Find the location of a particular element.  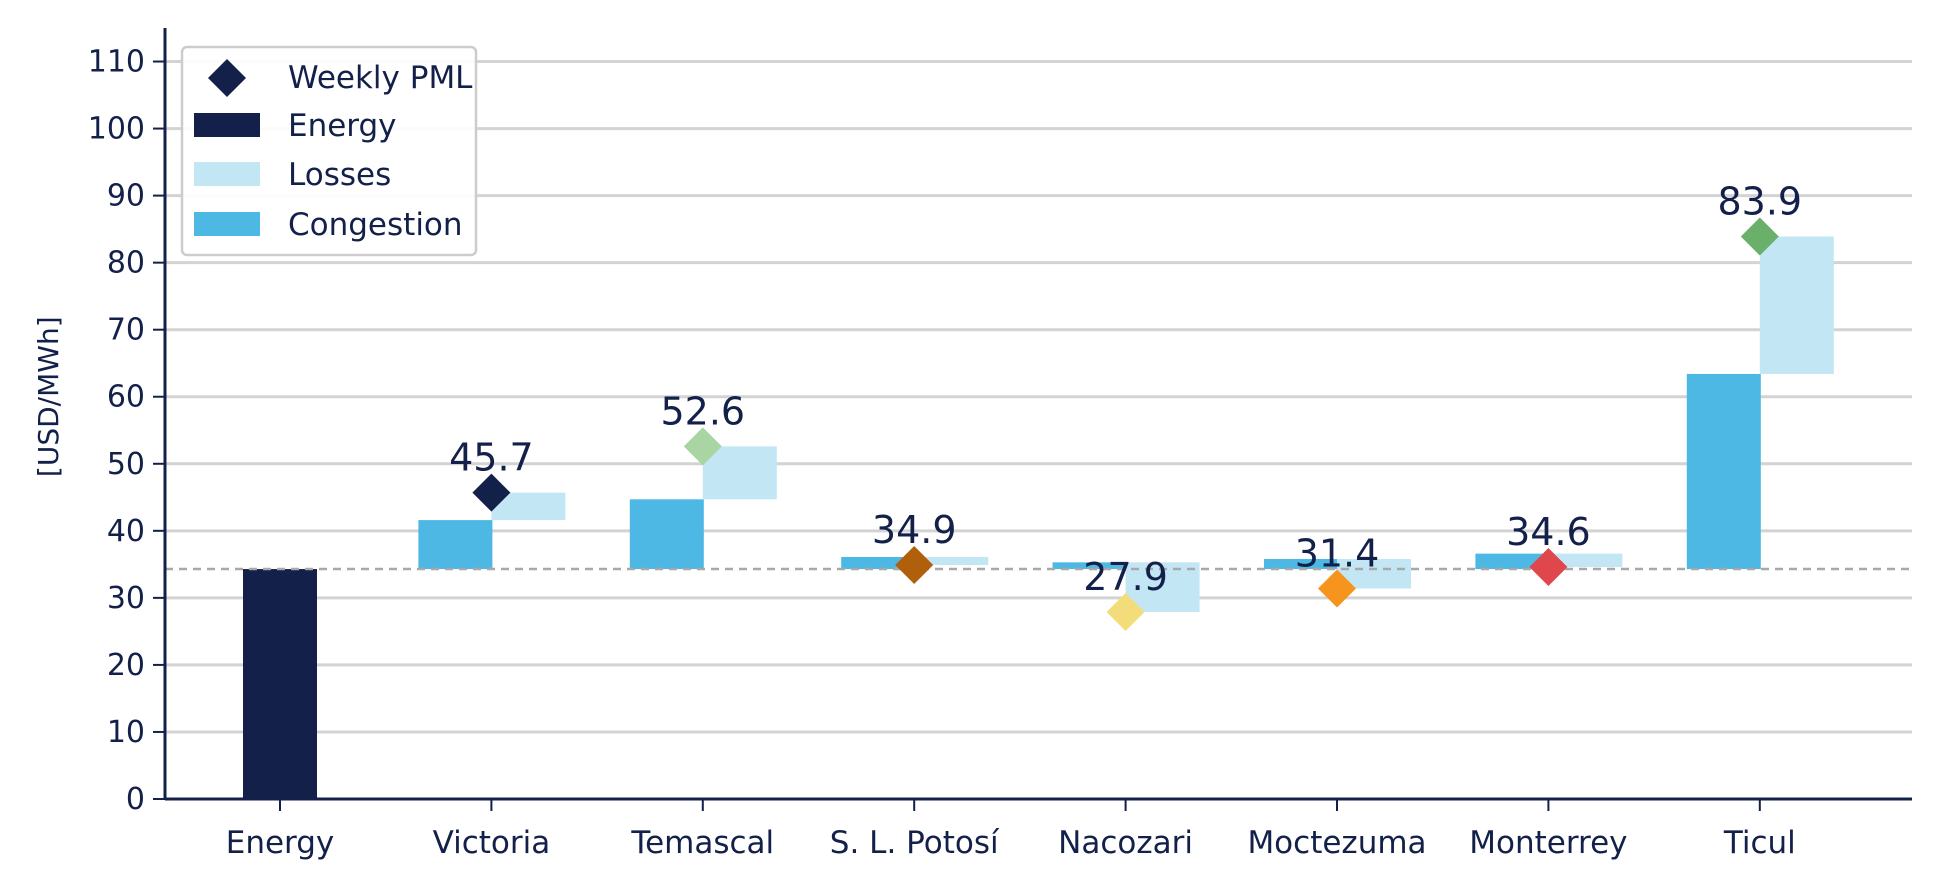

legend-losses-label: Losses is located at coordinates (339, 175).